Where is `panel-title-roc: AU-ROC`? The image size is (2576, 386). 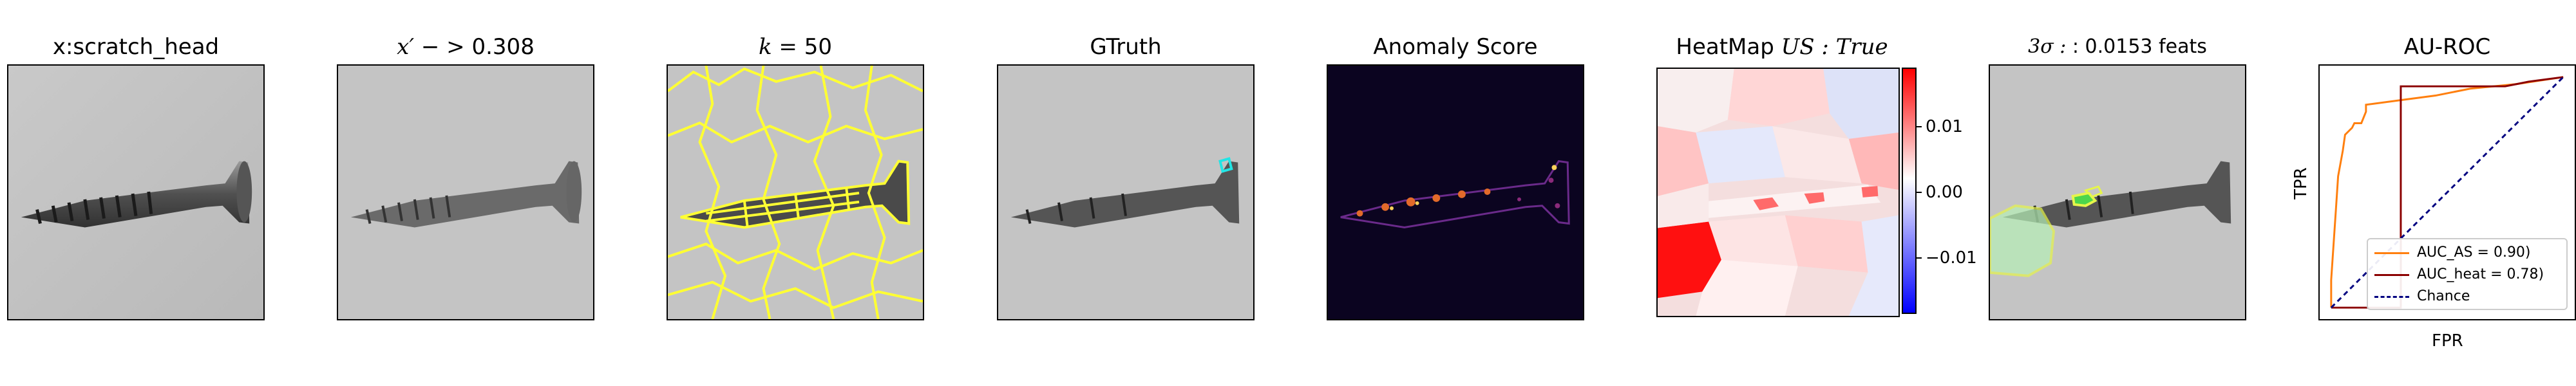 panel-title-roc: AU-ROC is located at coordinates (2447, 47).